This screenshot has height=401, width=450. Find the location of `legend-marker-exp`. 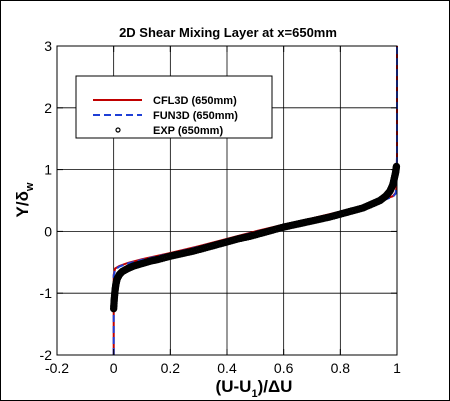

legend-marker-exp is located at coordinates (118, 130).